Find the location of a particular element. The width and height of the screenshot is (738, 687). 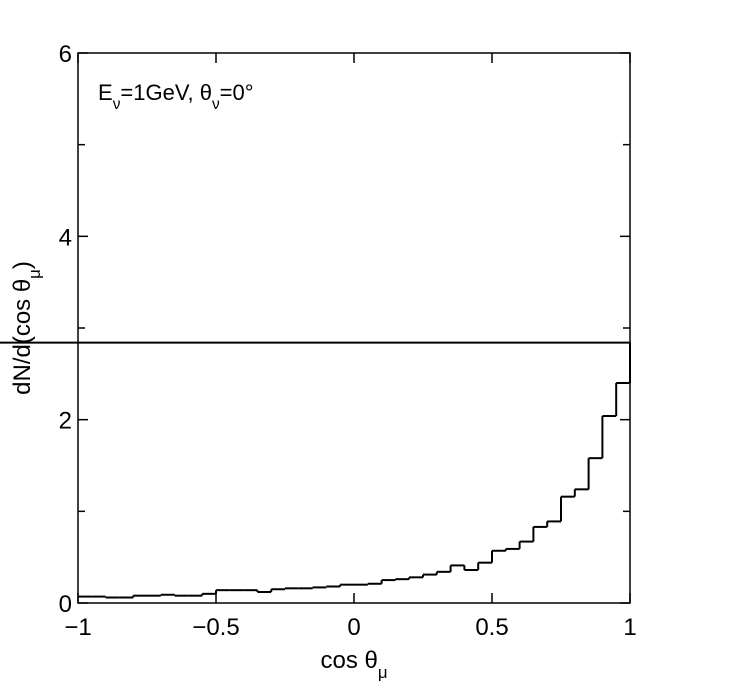

x-tick-label: 1 is located at coordinates (629, 627).